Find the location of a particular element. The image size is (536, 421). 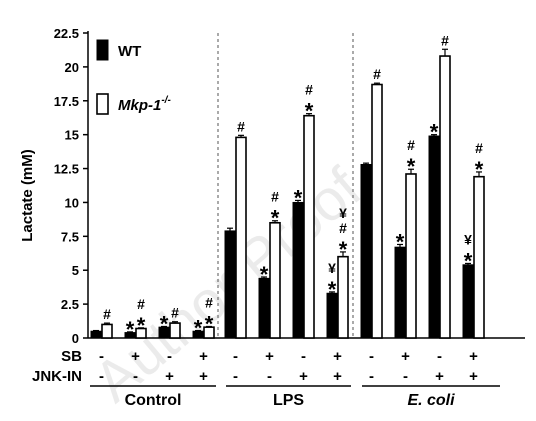

row-label-jnk: JNK-IN is located at coordinates (57, 376).